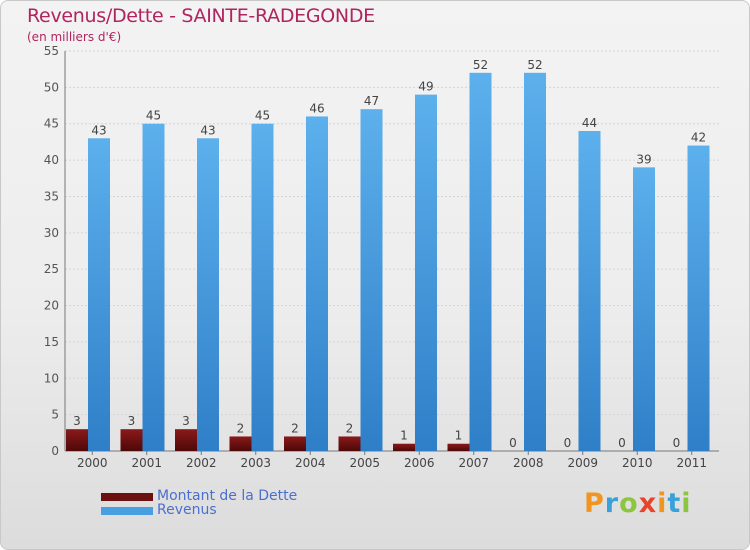 Image resolution: width=750 pixels, height=550 pixels. I want to click on data-label-revenus: 49, so click(425, 87).